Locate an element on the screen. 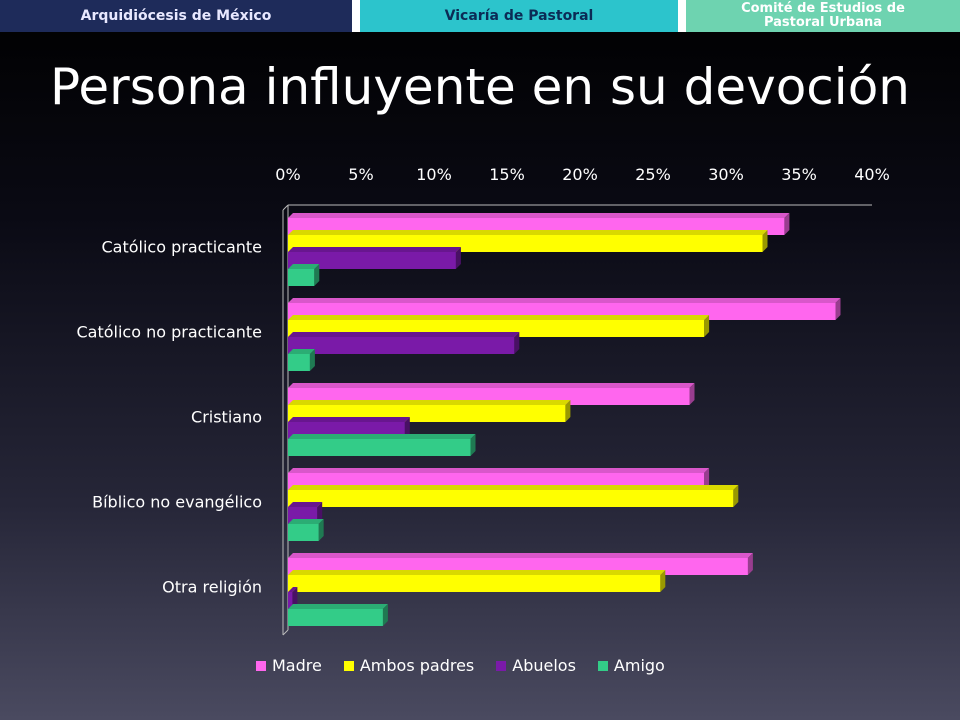 This screenshot has height=720, width=960. legend-label: Madre is located at coordinates (297, 665).